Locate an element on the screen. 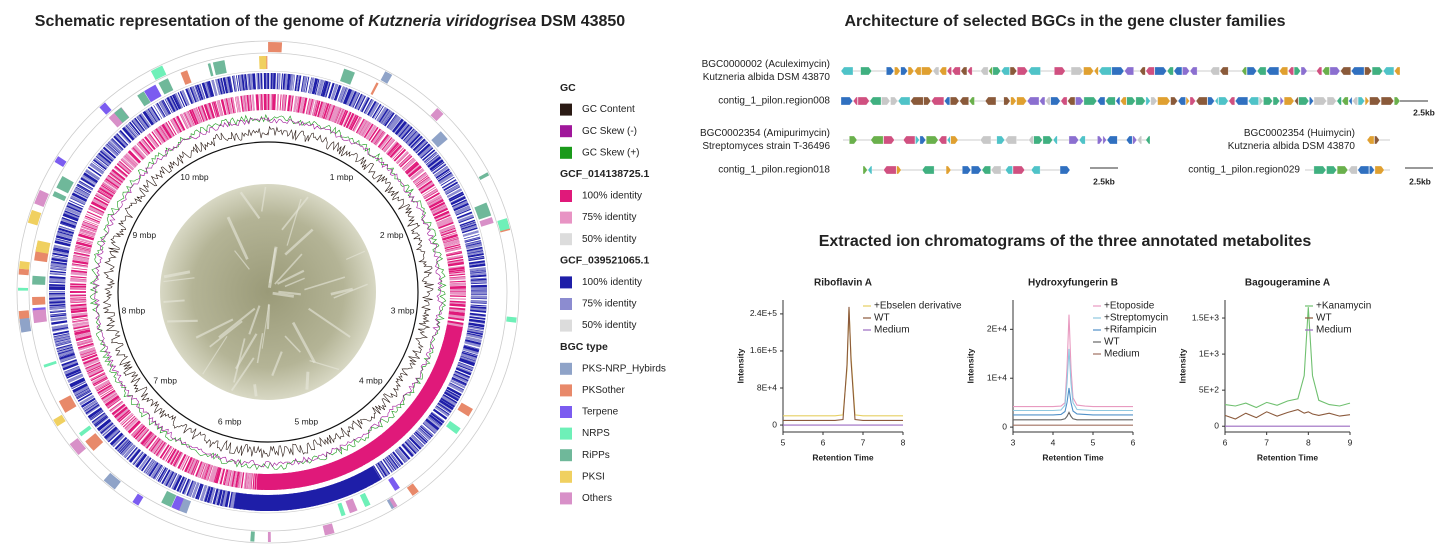 This screenshot has width=1454, height=558. mbp-label: 8 mbp is located at coordinates (134, 311).